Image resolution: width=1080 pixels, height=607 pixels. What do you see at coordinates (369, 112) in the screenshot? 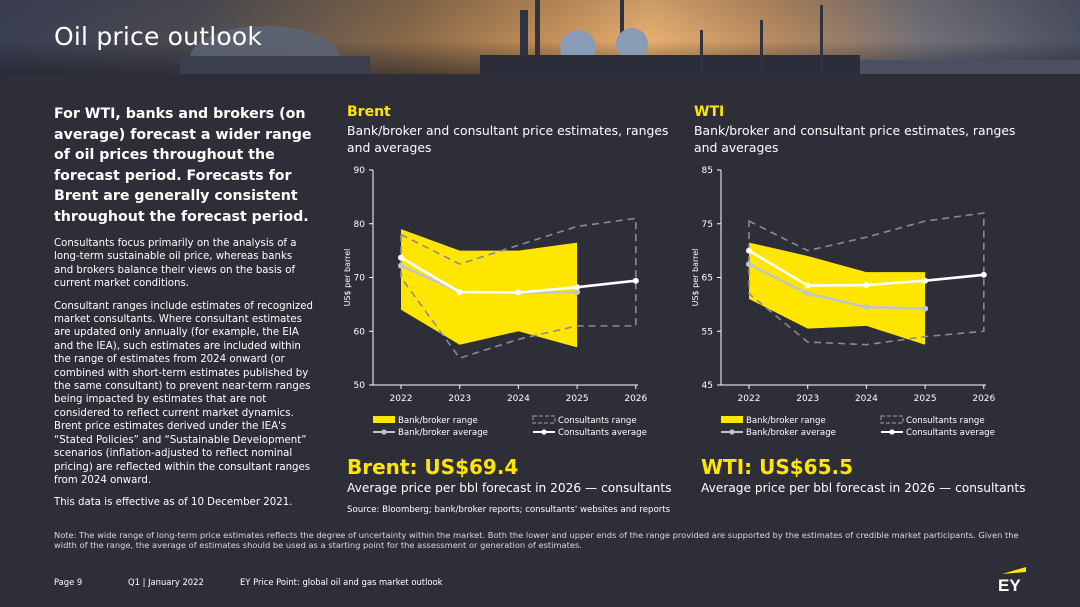
I see `brent-chart-title: Brent` at bounding box center [369, 112].